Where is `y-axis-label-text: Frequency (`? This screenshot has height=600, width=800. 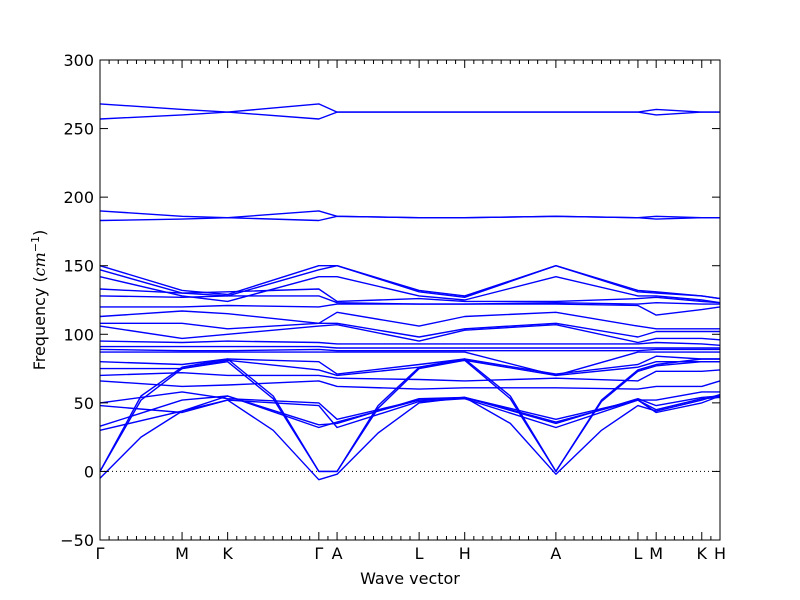 y-axis-label-text: Frequency ( is located at coordinates (39, 323).